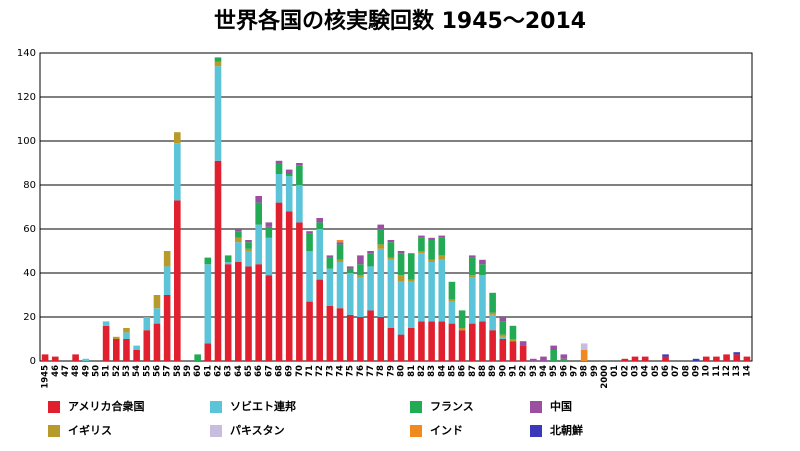  Describe the element at coordinates (106, 406) in the screenshot. I see `legend-label: アメリカ合衆国` at that location.